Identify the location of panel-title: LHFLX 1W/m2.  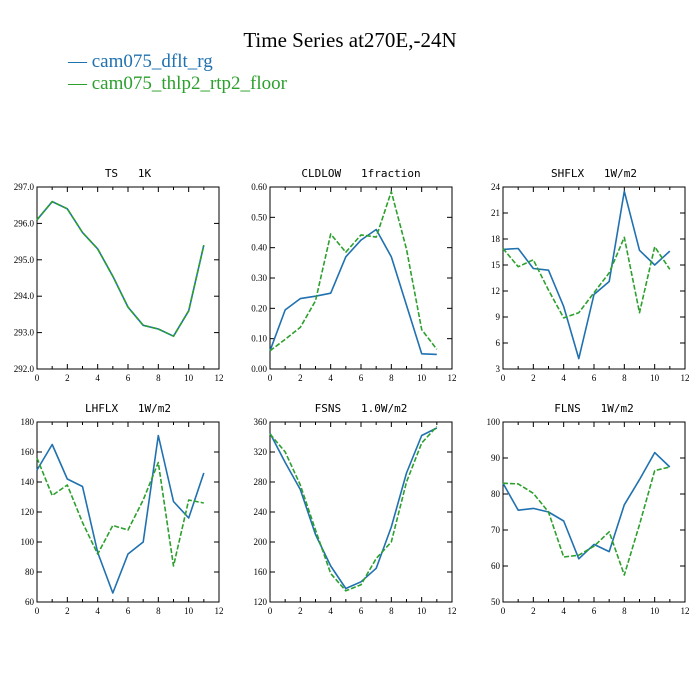
(128, 408).